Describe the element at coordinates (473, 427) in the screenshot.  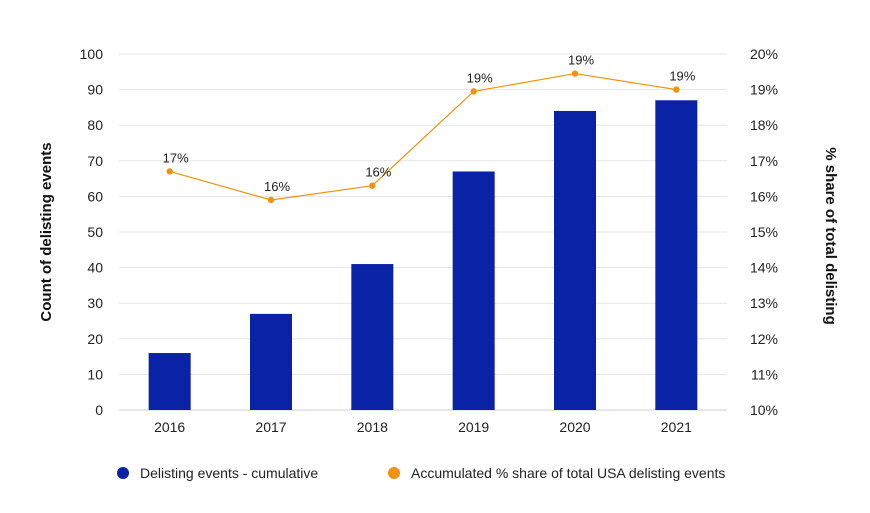
I see `x-tick-label: 2019` at that location.